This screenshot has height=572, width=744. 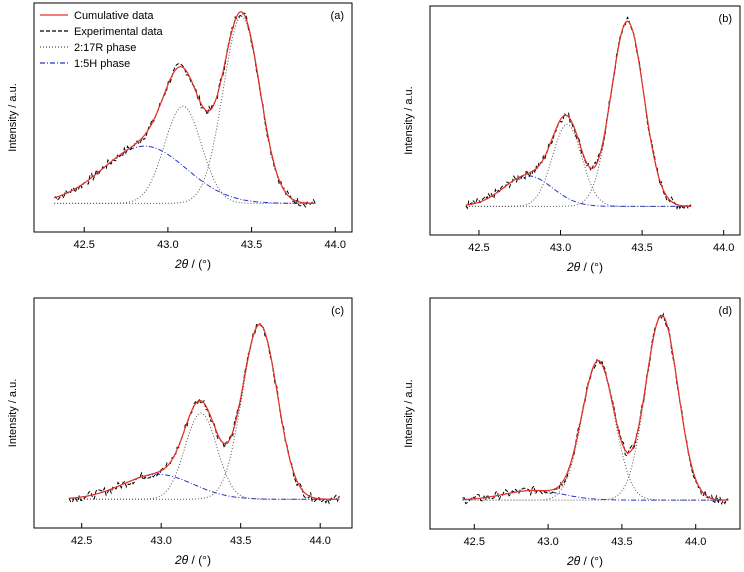 I want to click on legend-label-phase_1_5H: 1:5H phase, so click(x=102, y=64).